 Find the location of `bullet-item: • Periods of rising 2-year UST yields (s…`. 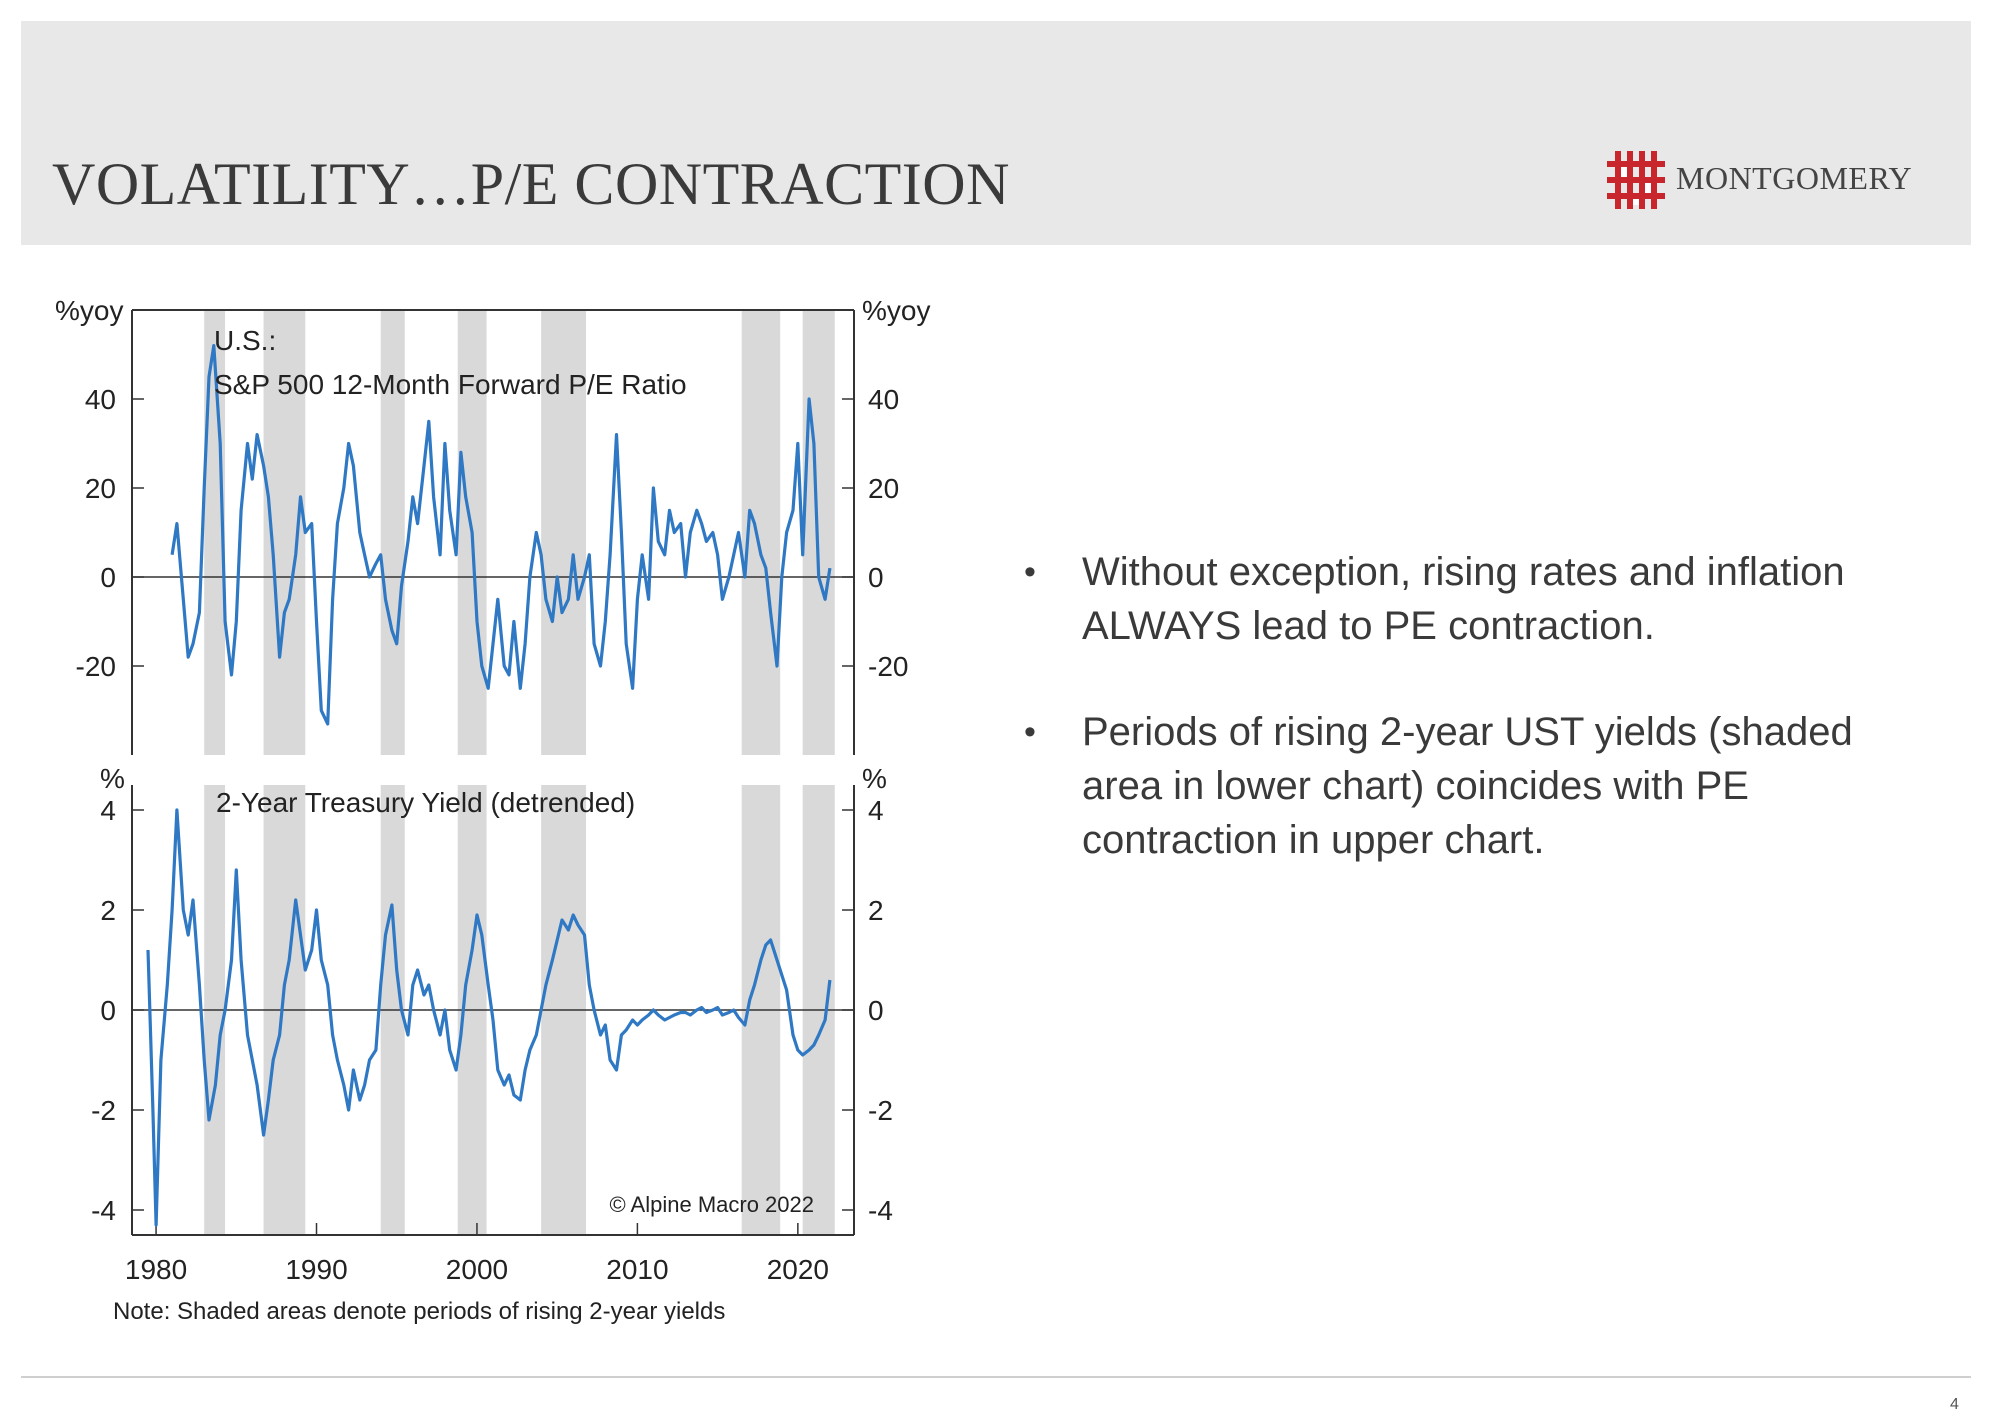

bullet-item: • Periods of rising 2-year UST yields (s… is located at coordinates (1470, 786).